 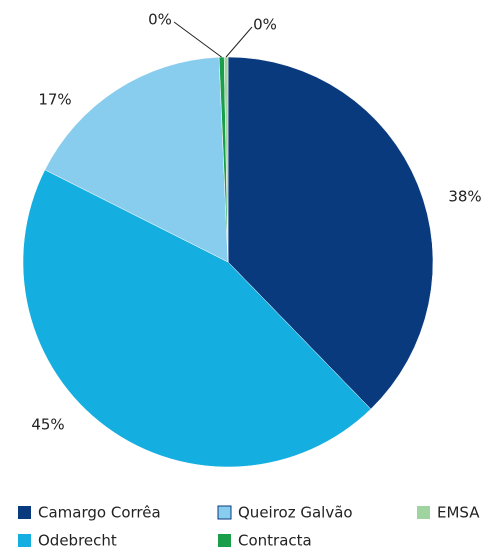 I want to click on legend-label: EMSA, so click(x=458, y=513).